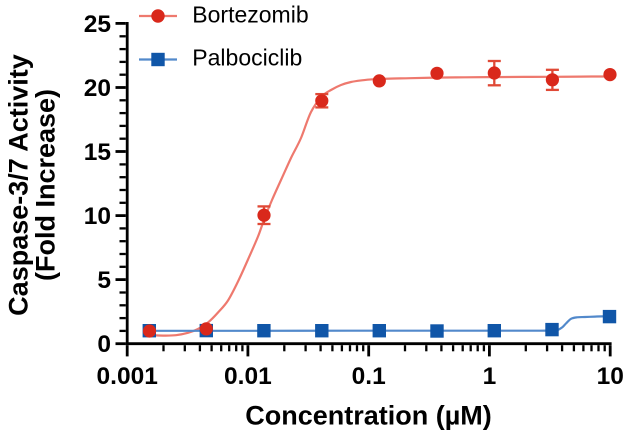 The height and width of the screenshot is (435, 640). I want to click on svg-text: (Fold Increase), so click(46, 185).